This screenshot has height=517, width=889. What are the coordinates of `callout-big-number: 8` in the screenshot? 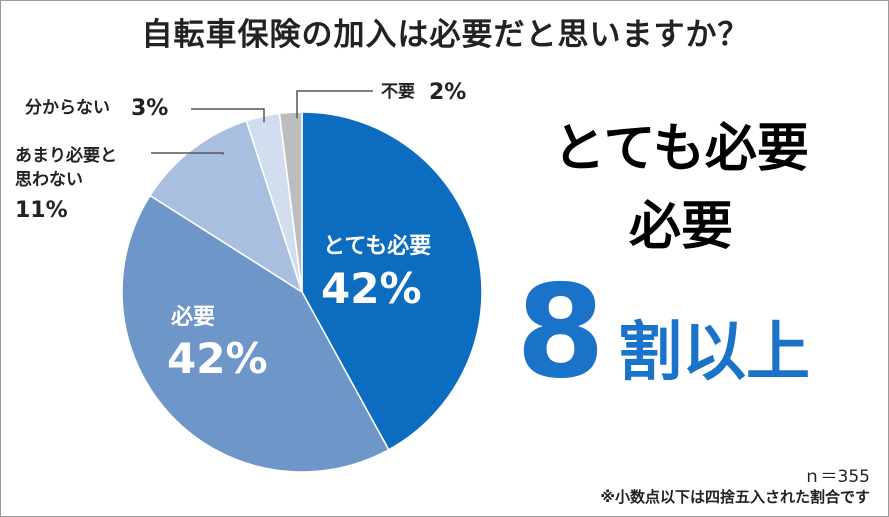 It's located at (561, 332).